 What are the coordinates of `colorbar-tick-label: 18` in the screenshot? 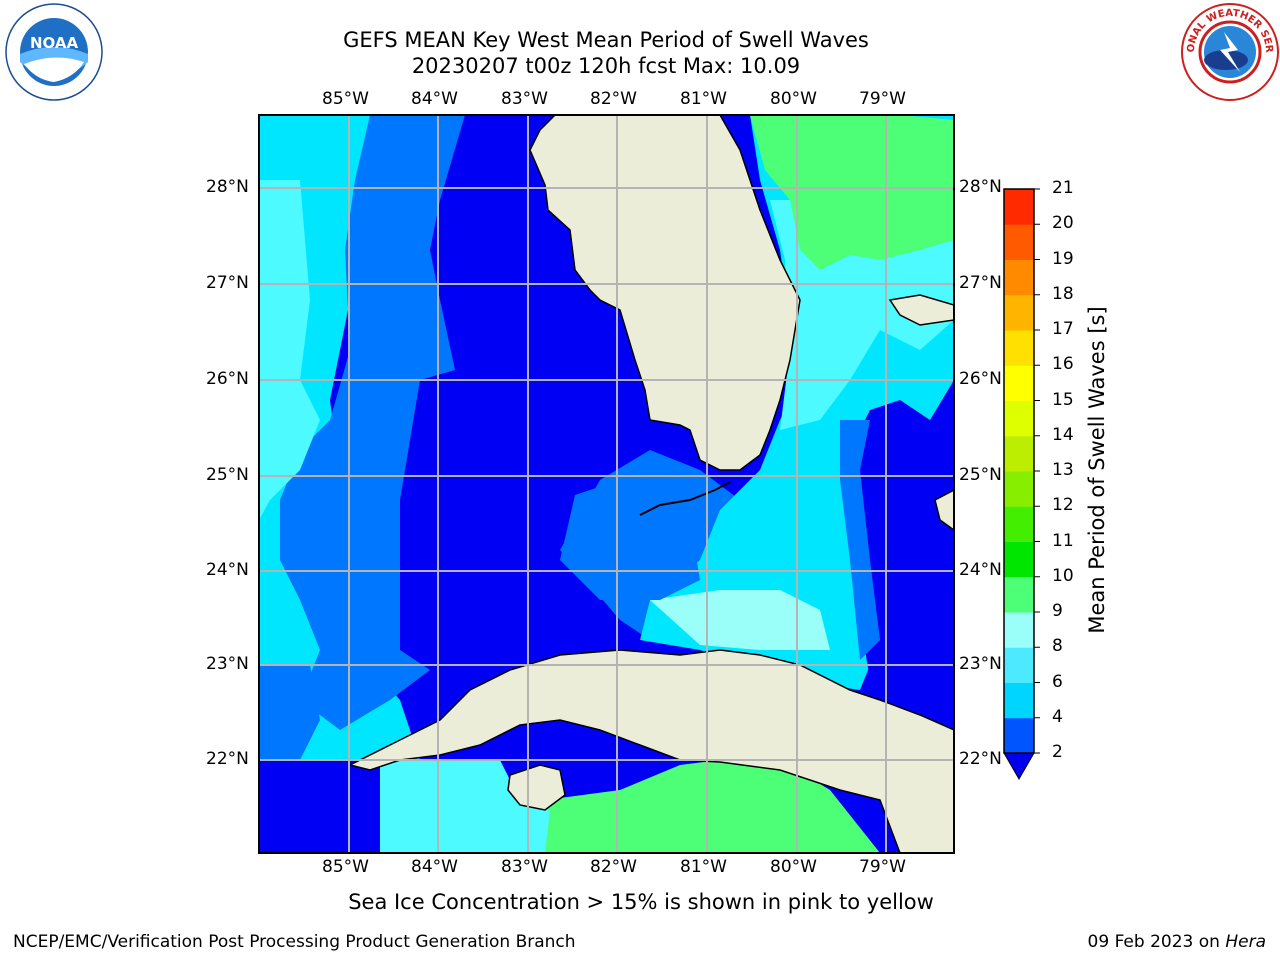 It's located at (1063, 293).